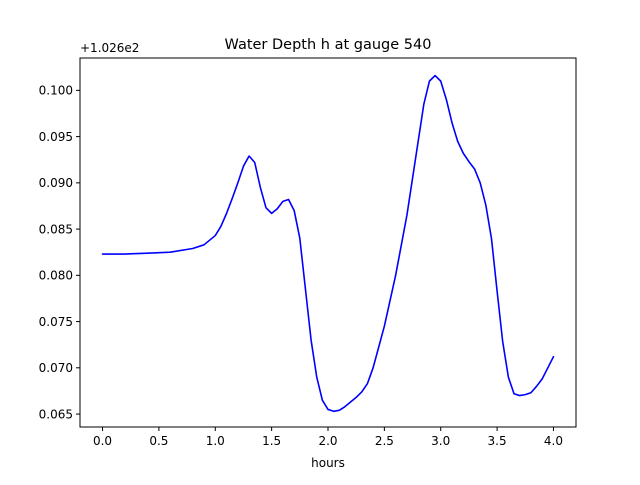 This screenshot has height=485, width=640. What do you see at coordinates (158, 441) in the screenshot?
I see `x-tick-label: 0.5` at bounding box center [158, 441].